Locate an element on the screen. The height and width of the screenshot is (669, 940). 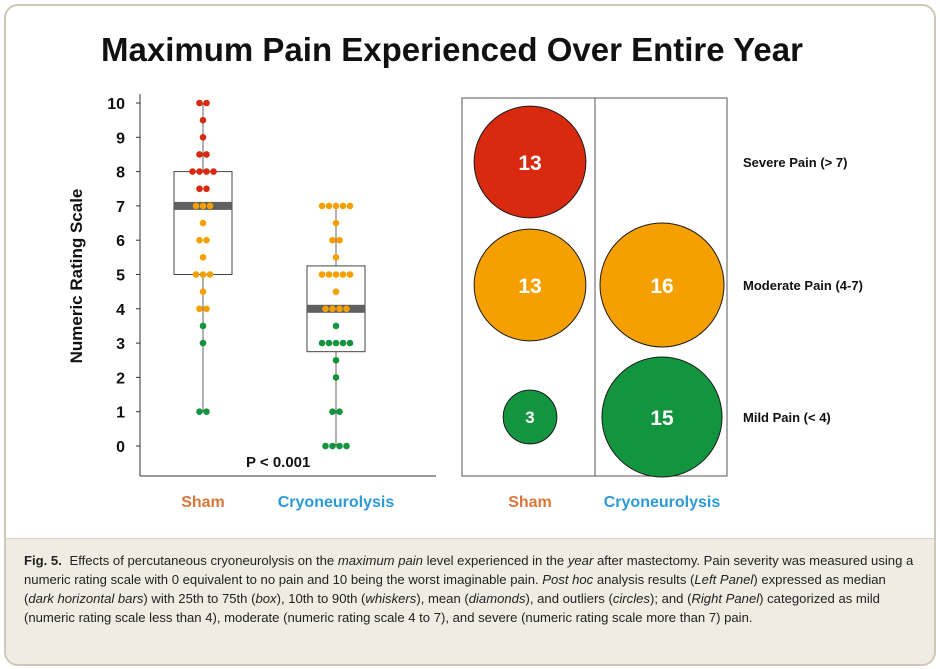
y-tick-label: 0 is located at coordinates (120, 447).